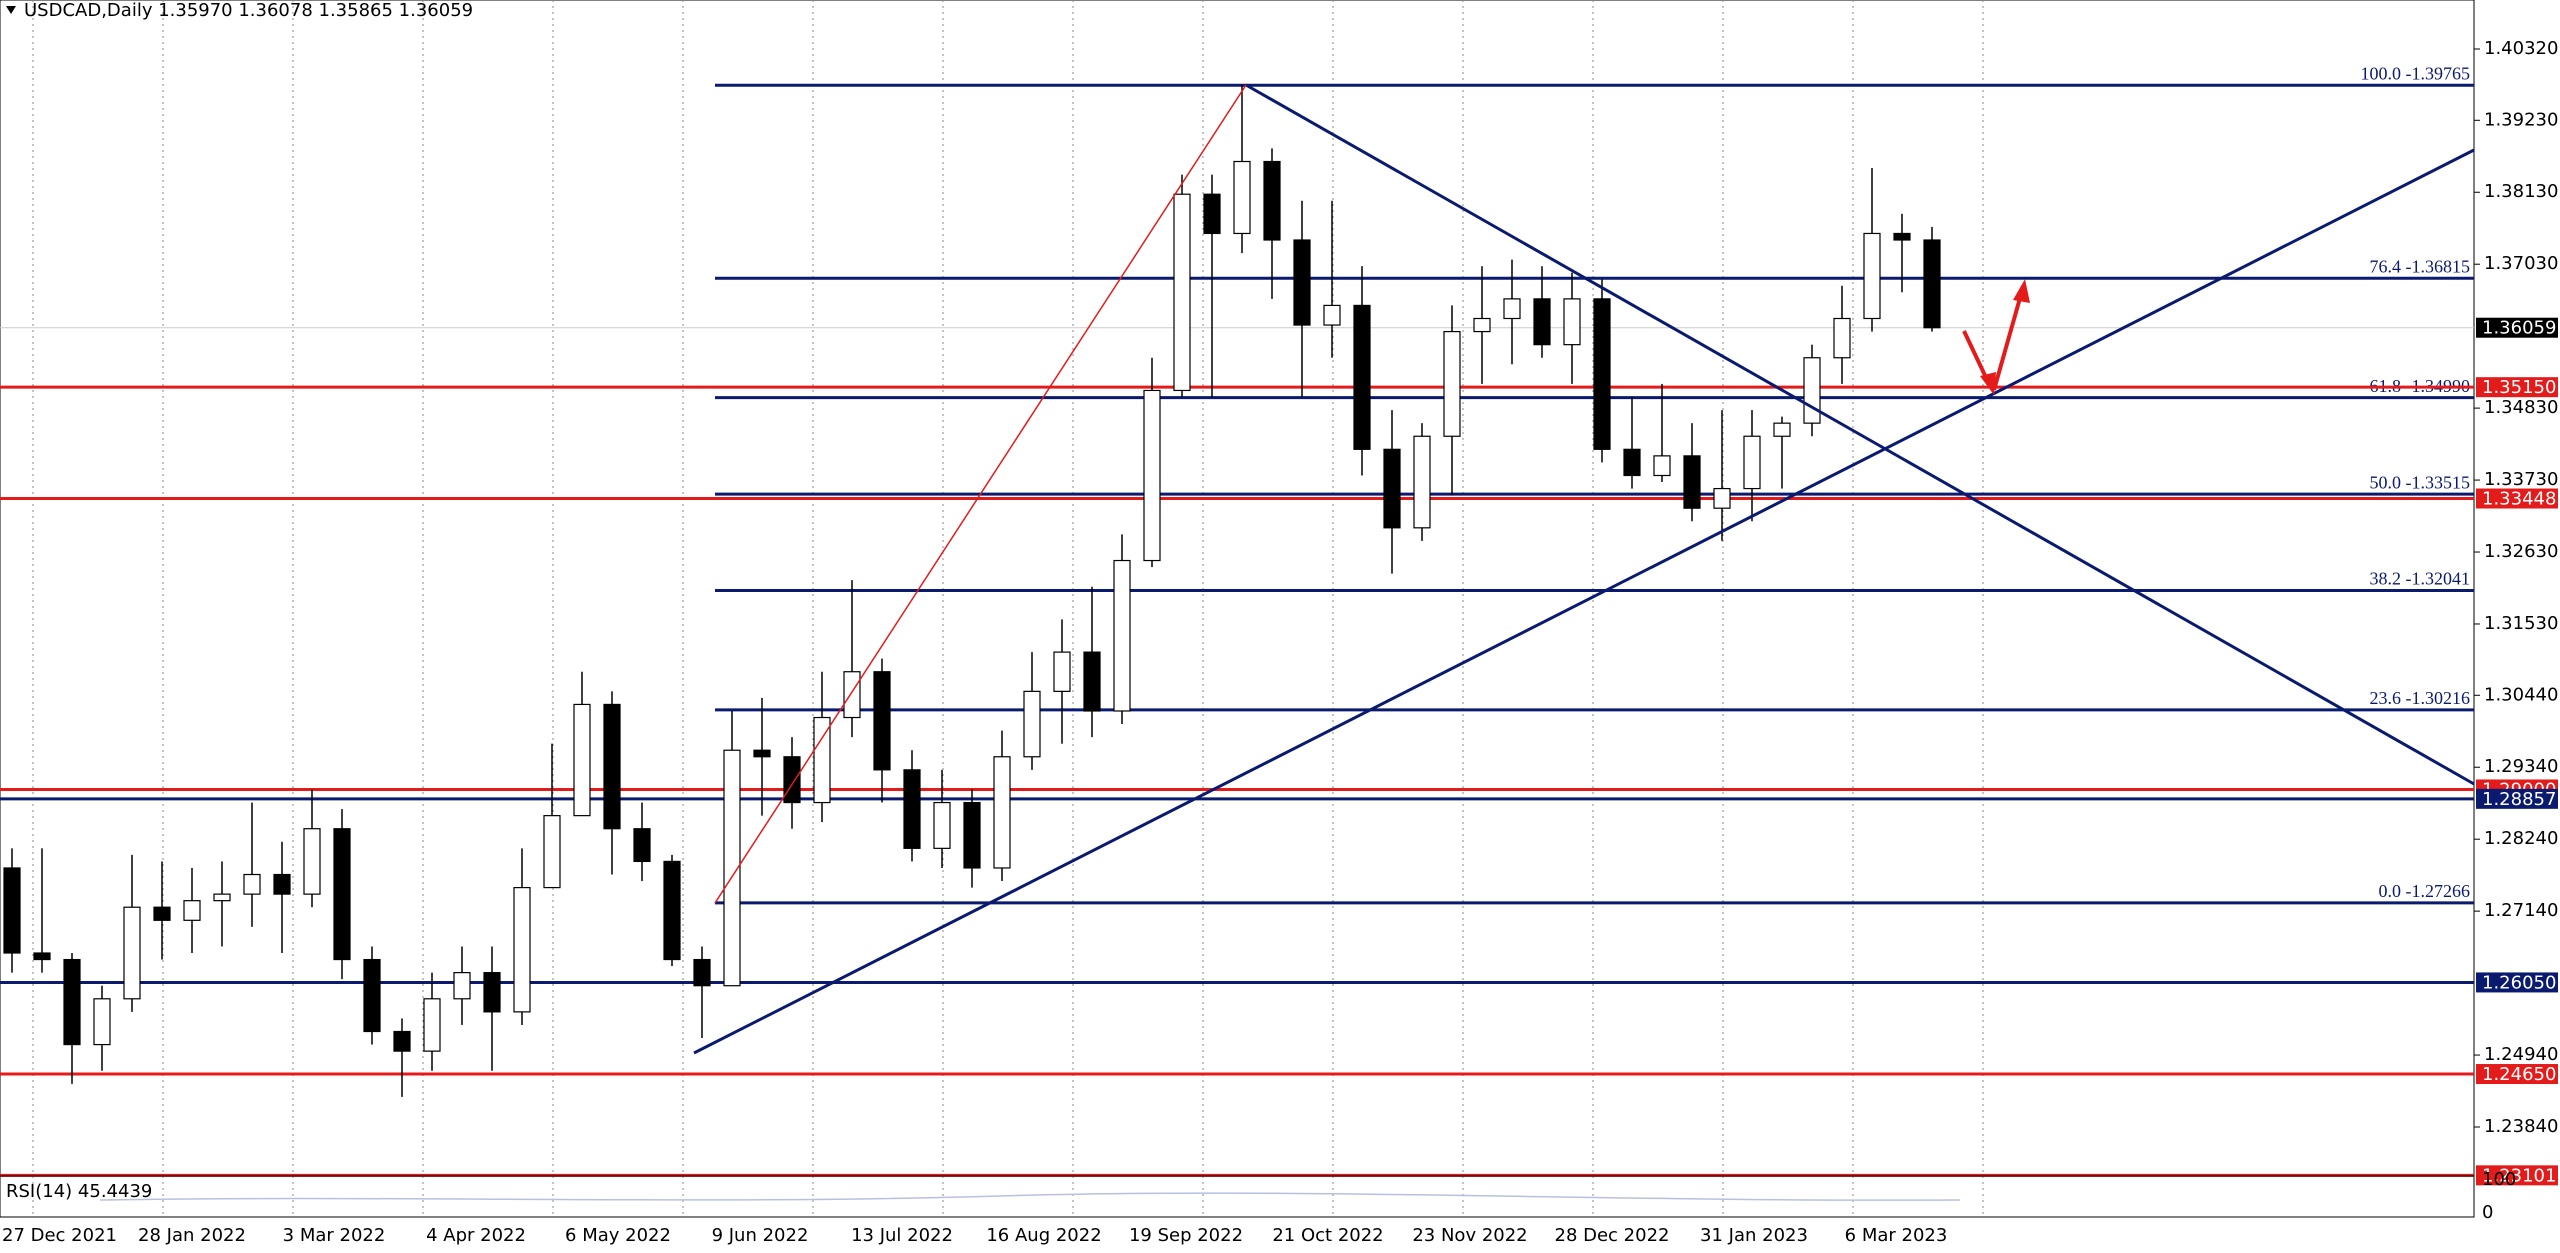  Describe the element at coordinates (2521, 479) in the screenshot. I see `y-tick-label: 1.33730` at that location.